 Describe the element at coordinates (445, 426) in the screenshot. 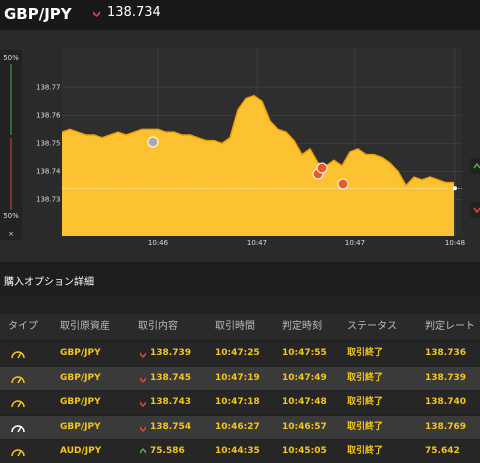

I see `cell: 138.769` at that location.